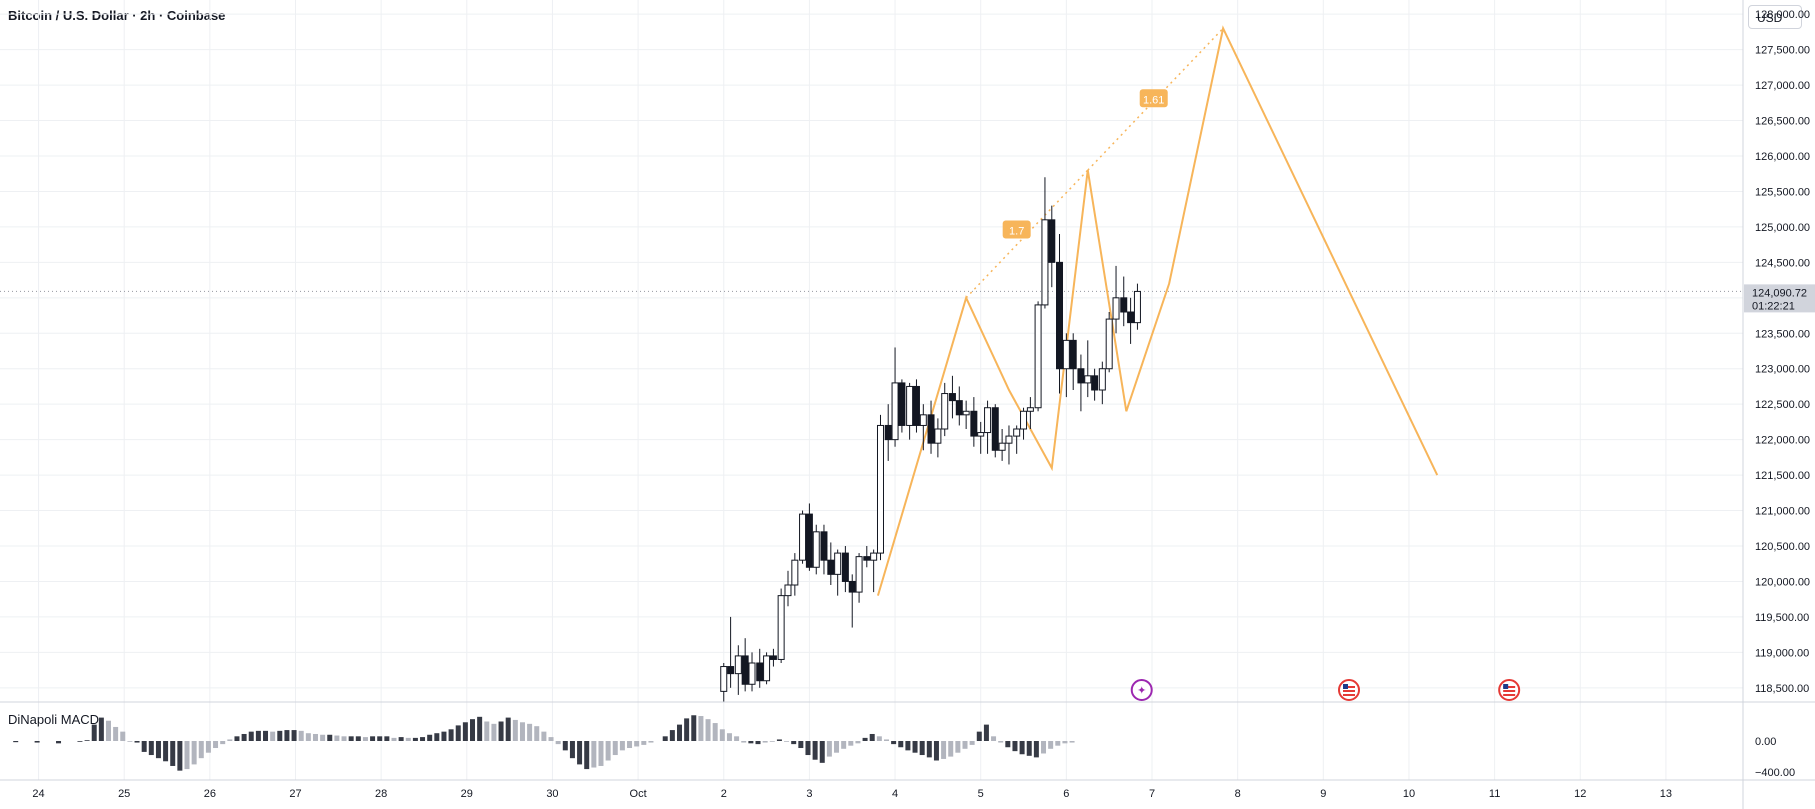 Image resolution: width=1815 pixels, height=809 pixels. I want to click on price-tick-label: 127,000.00, so click(1782, 86).